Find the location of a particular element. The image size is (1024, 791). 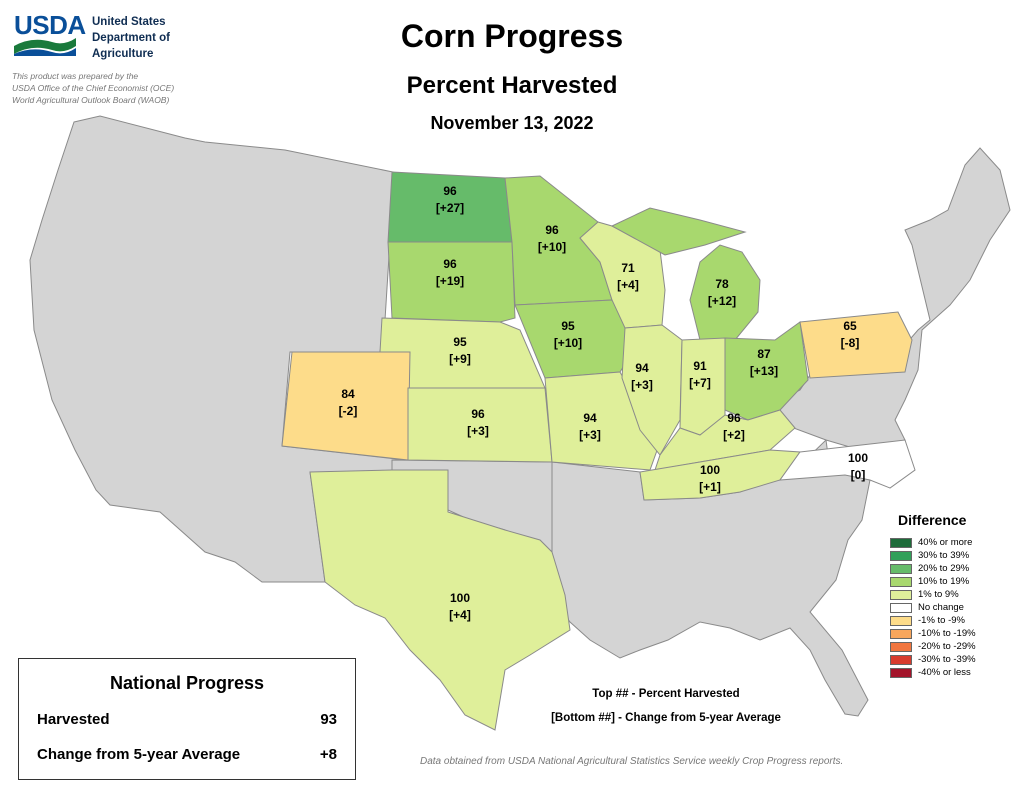

legend-label: 20% to 29% is located at coordinates (944, 568).